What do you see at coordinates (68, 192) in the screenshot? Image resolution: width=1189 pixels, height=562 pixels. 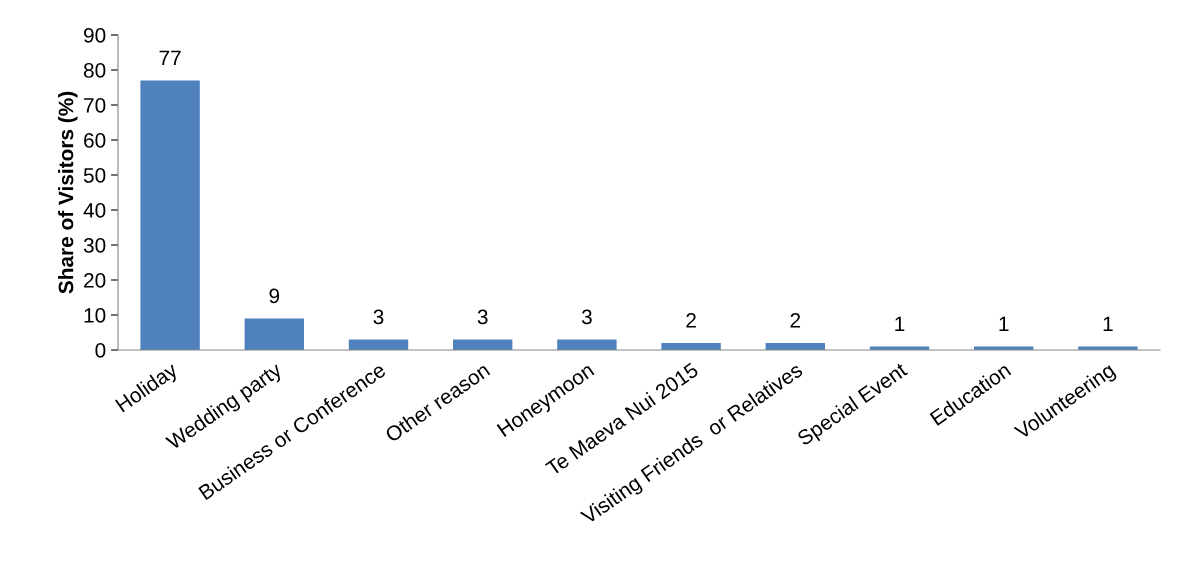 I see `y-axis-title: Share of Visitors (%)` at bounding box center [68, 192].